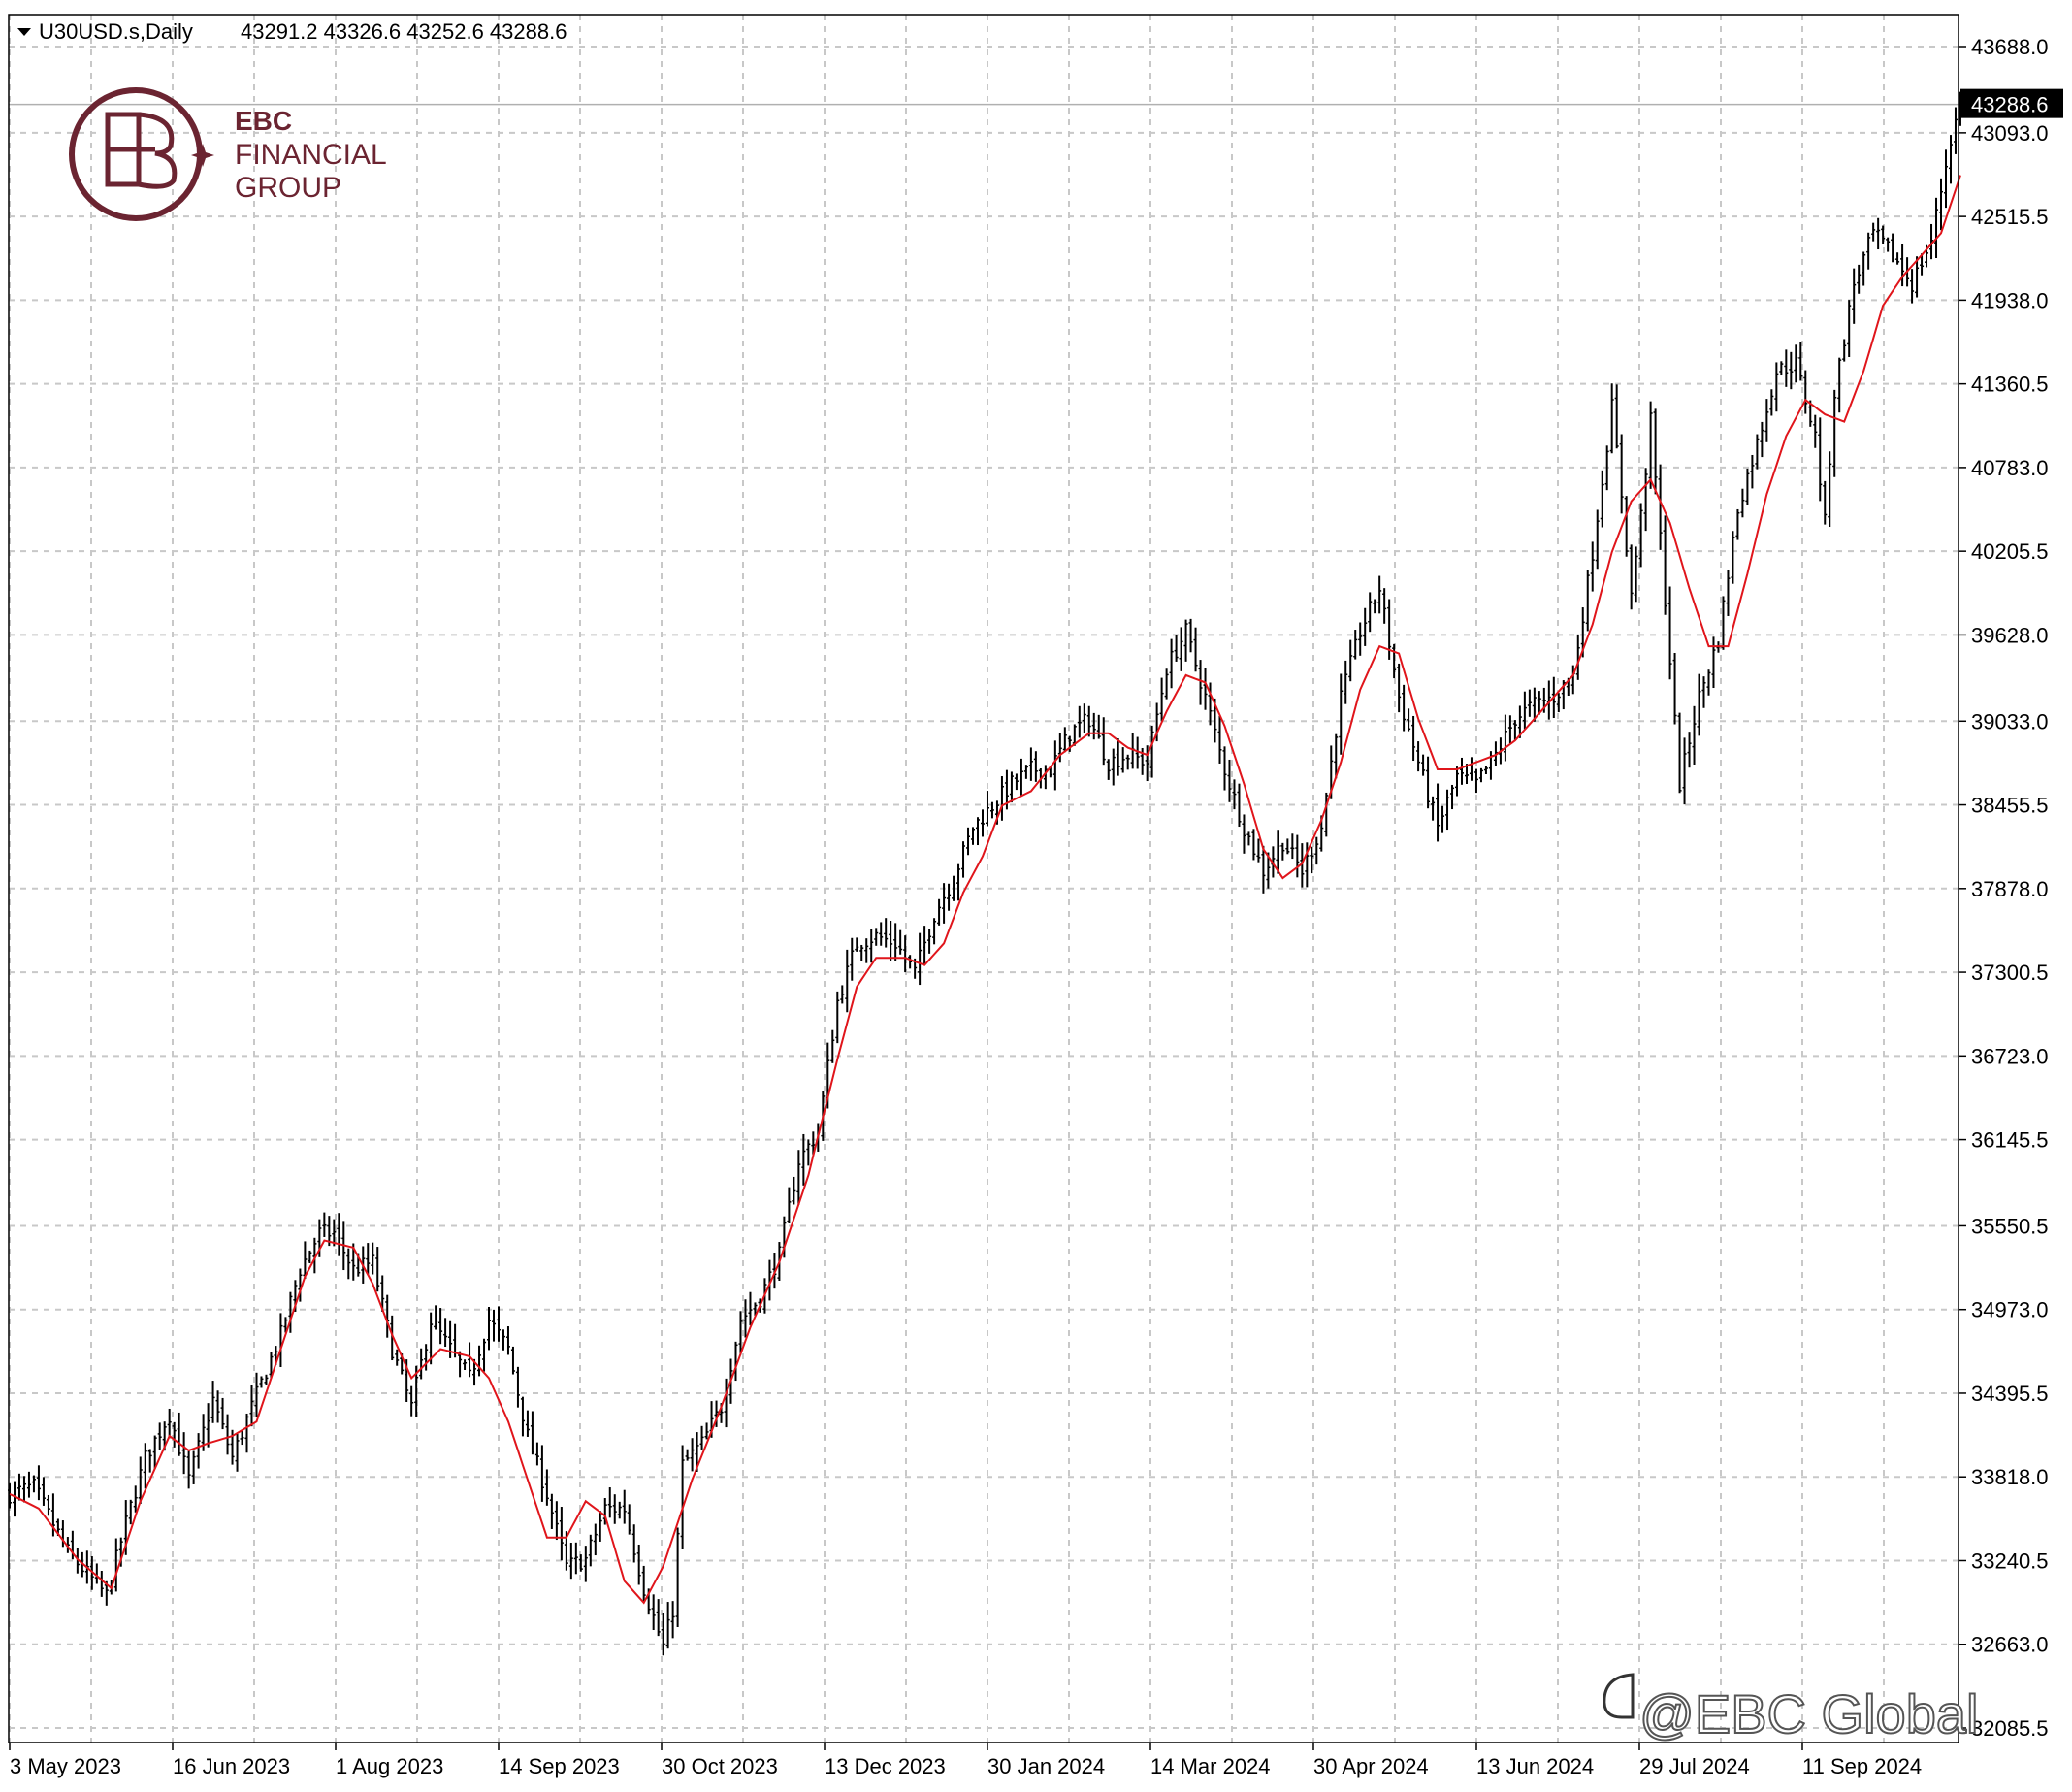 The height and width of the screenshot is (1792, 2072). Describe the element at coordinates (116, 31) in the screenshot. I see `symbol-label: U30USD.s,Daily` at that location.